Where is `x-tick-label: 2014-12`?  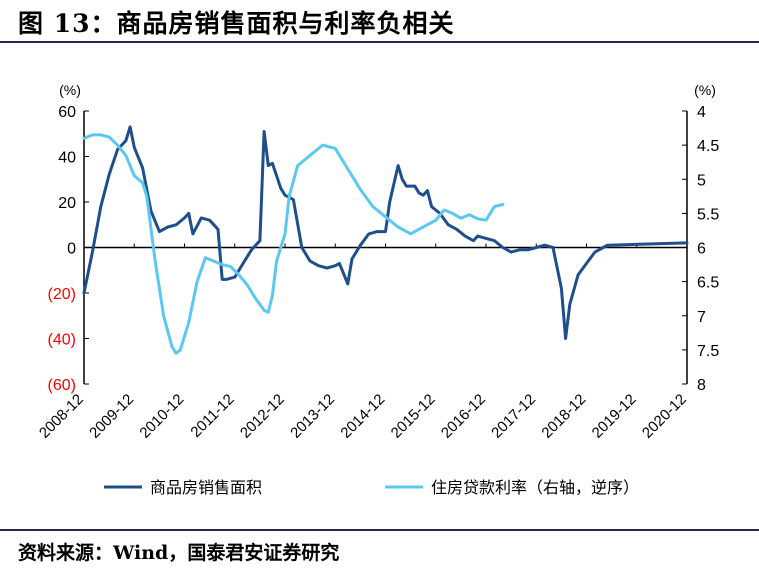 x-tick-label: 2014-12 is located at coordinates (362, 416).